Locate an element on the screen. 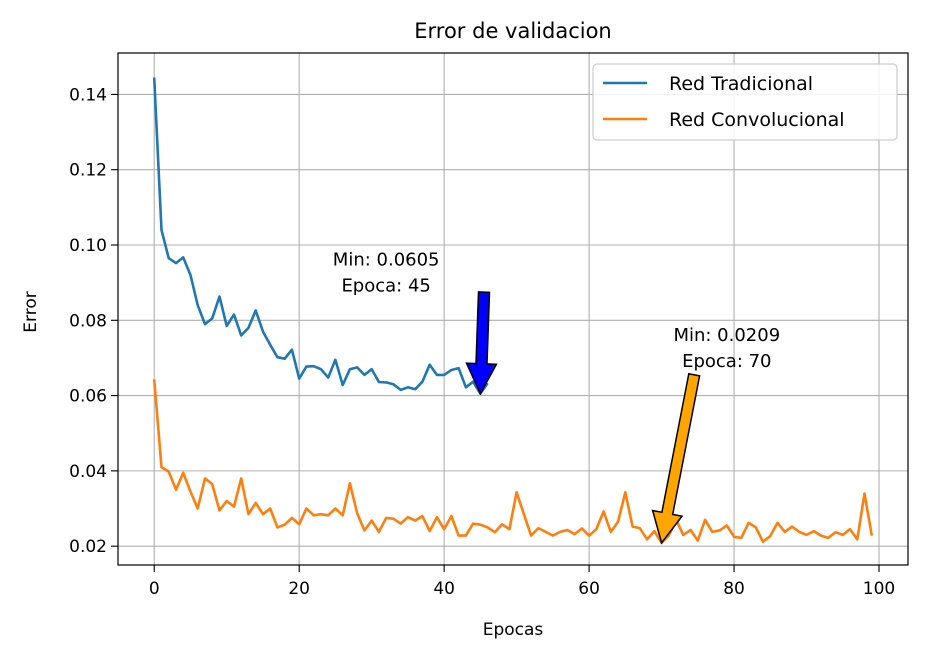 This screenshot has width=929, height=655. y-tick-label: 0.14 is located at coordinates (88, 95).